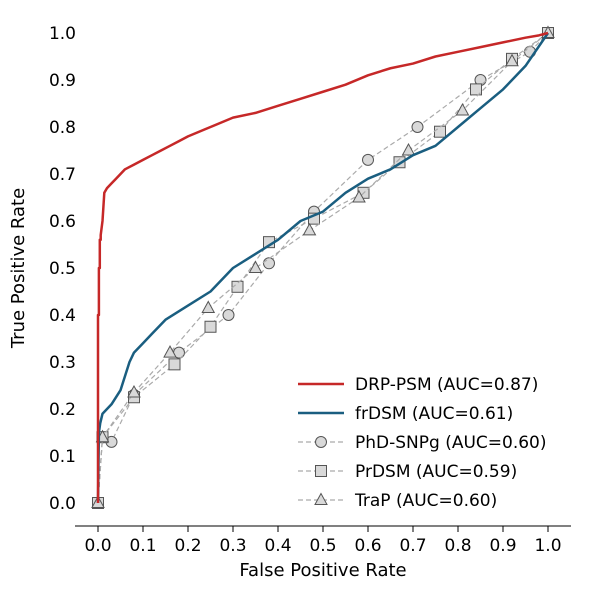 This screenshot has height=590, width=591. What do you see at coordinates (367, 546) in the screenshot?
I see `x-tick-label: 0.6` at bounding box center [367, 546].